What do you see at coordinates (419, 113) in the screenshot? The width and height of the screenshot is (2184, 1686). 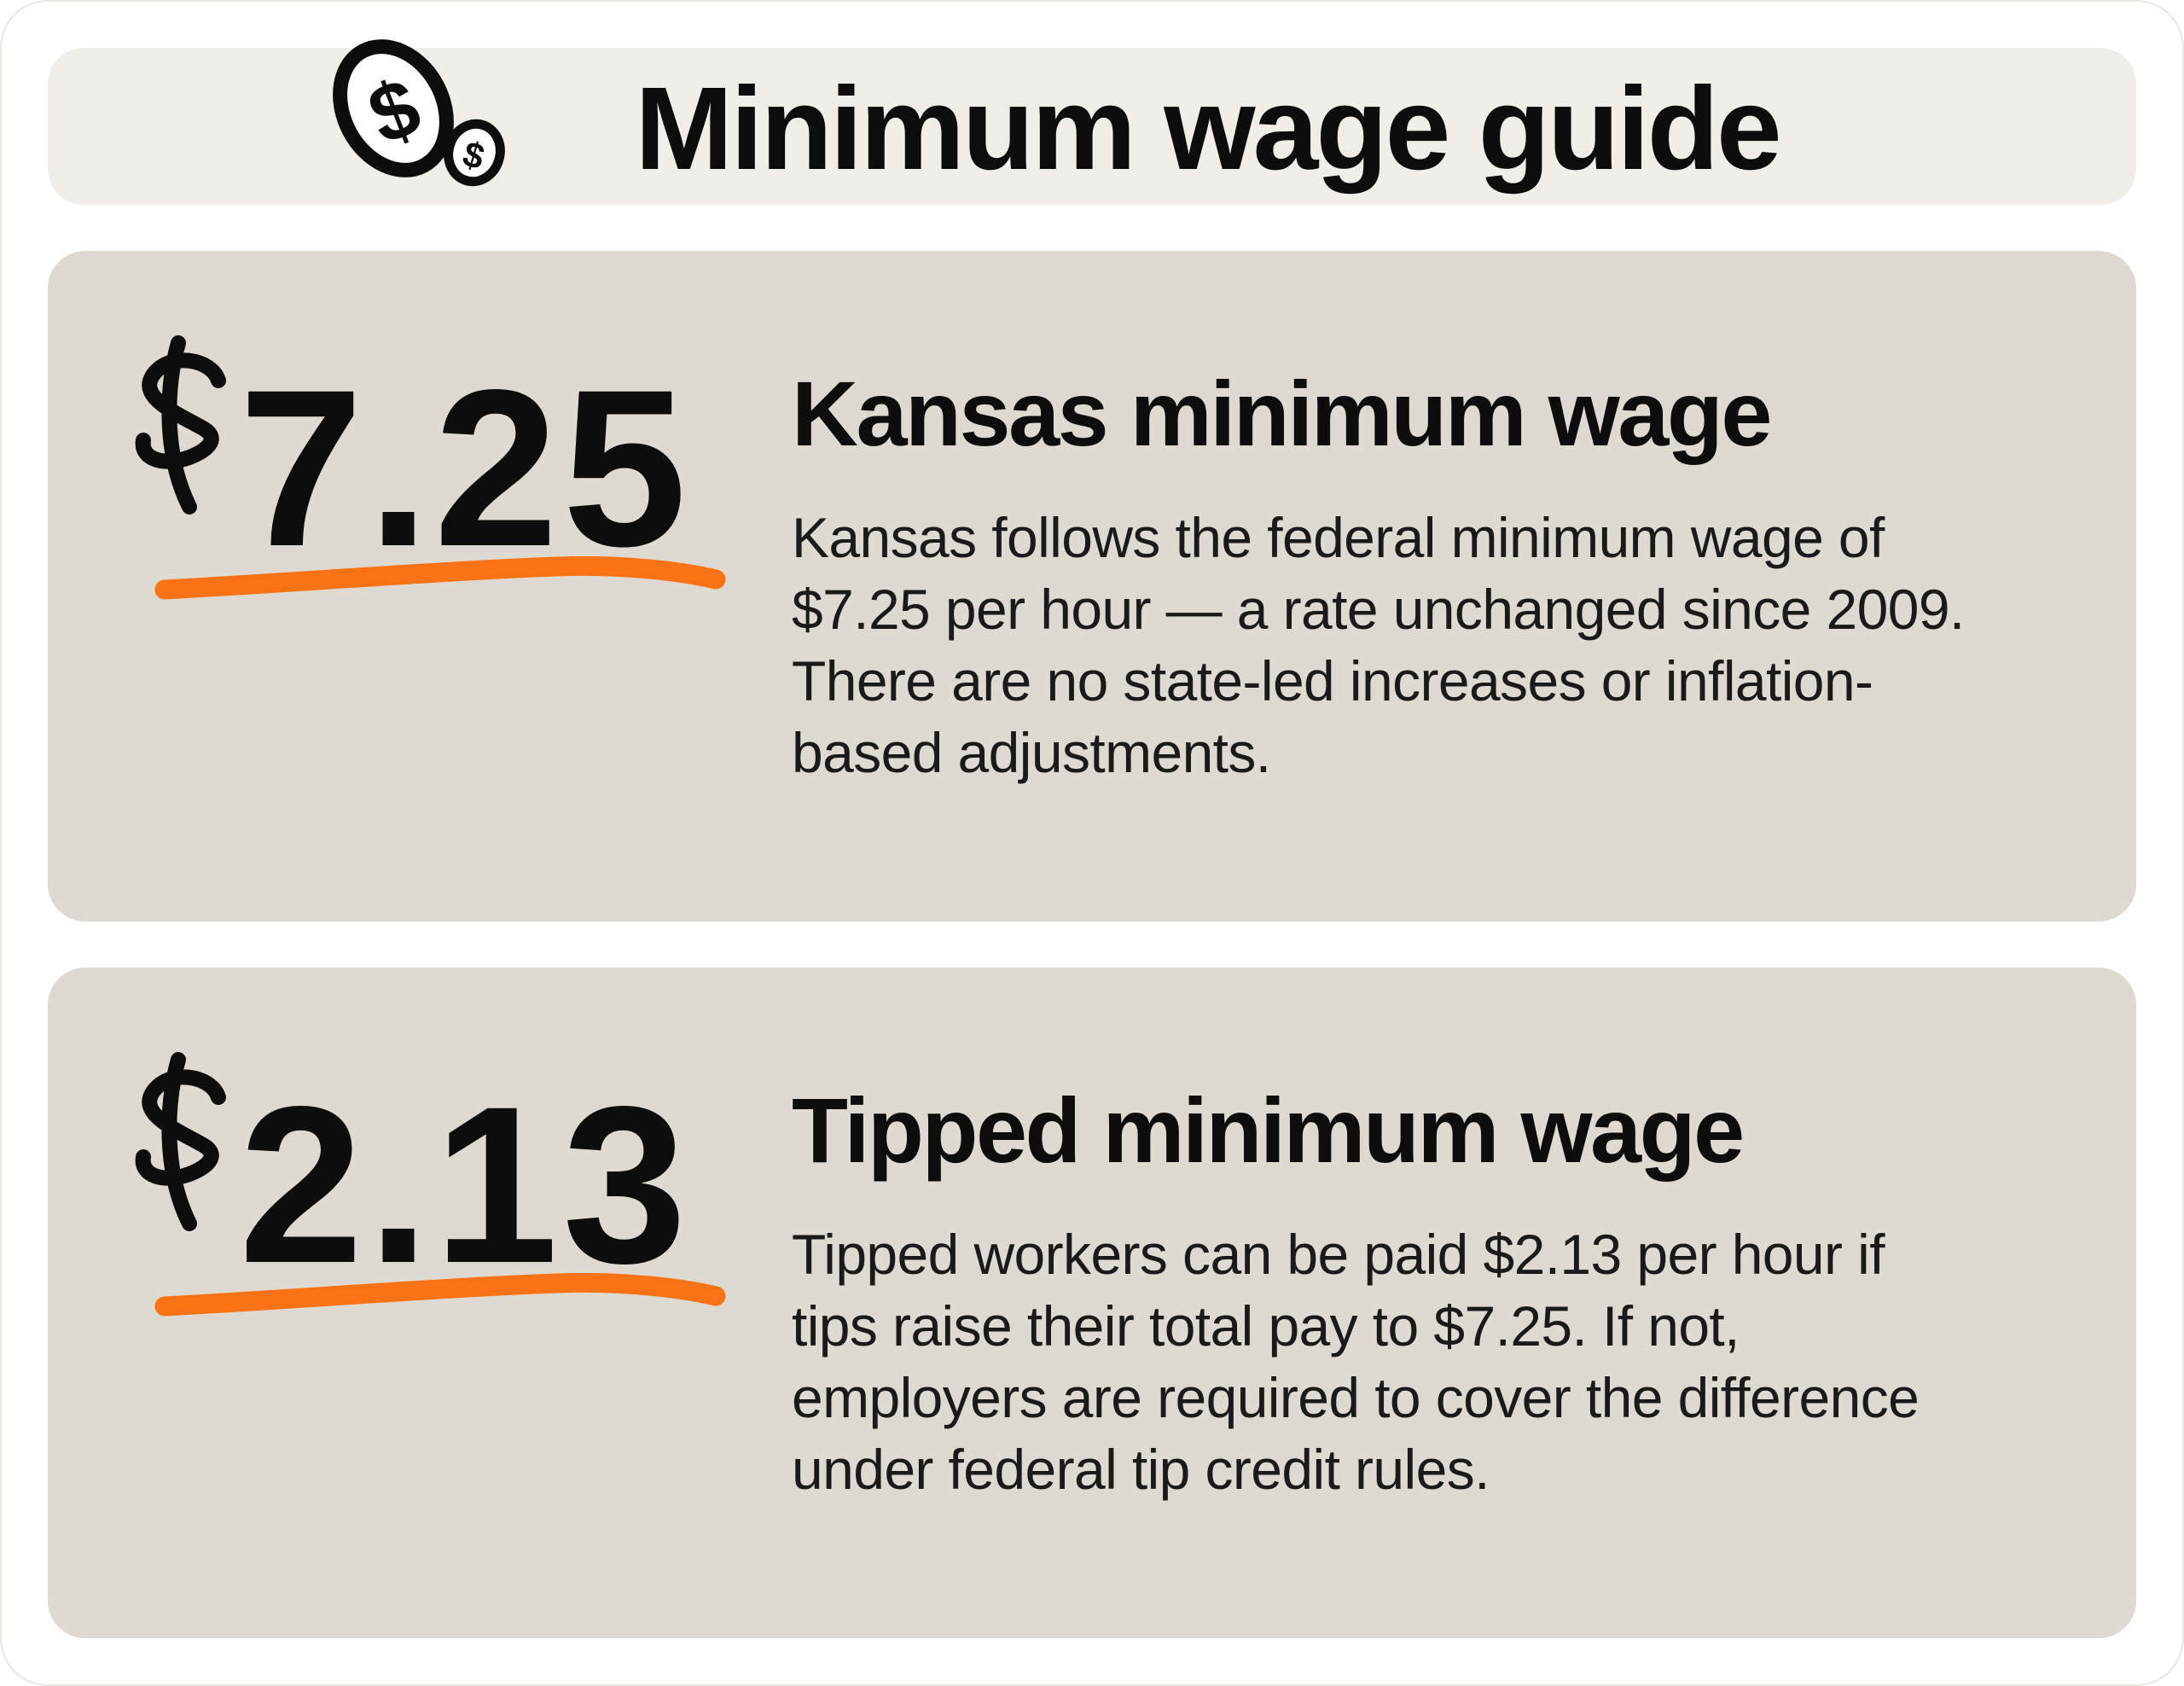 I see `dollar-coins-icon: $ $` at bounding box center [419, 113].